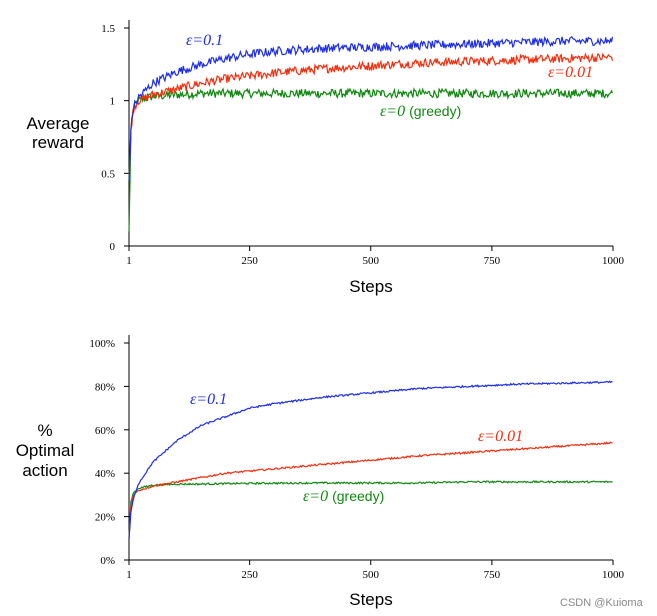 The height and width of the screenshot is (616, 657). Describe the element at coordinates (602, 603) in the screenshot. I see `watermark: CSDN @Kuioma` at that location.